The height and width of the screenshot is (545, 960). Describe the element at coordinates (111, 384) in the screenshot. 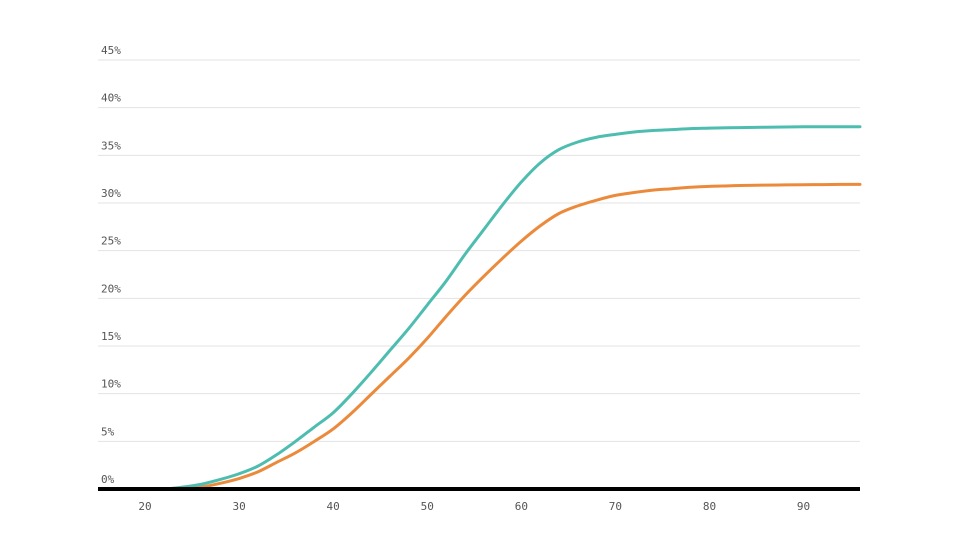

I see `y-tick-label: 10%` at that location.